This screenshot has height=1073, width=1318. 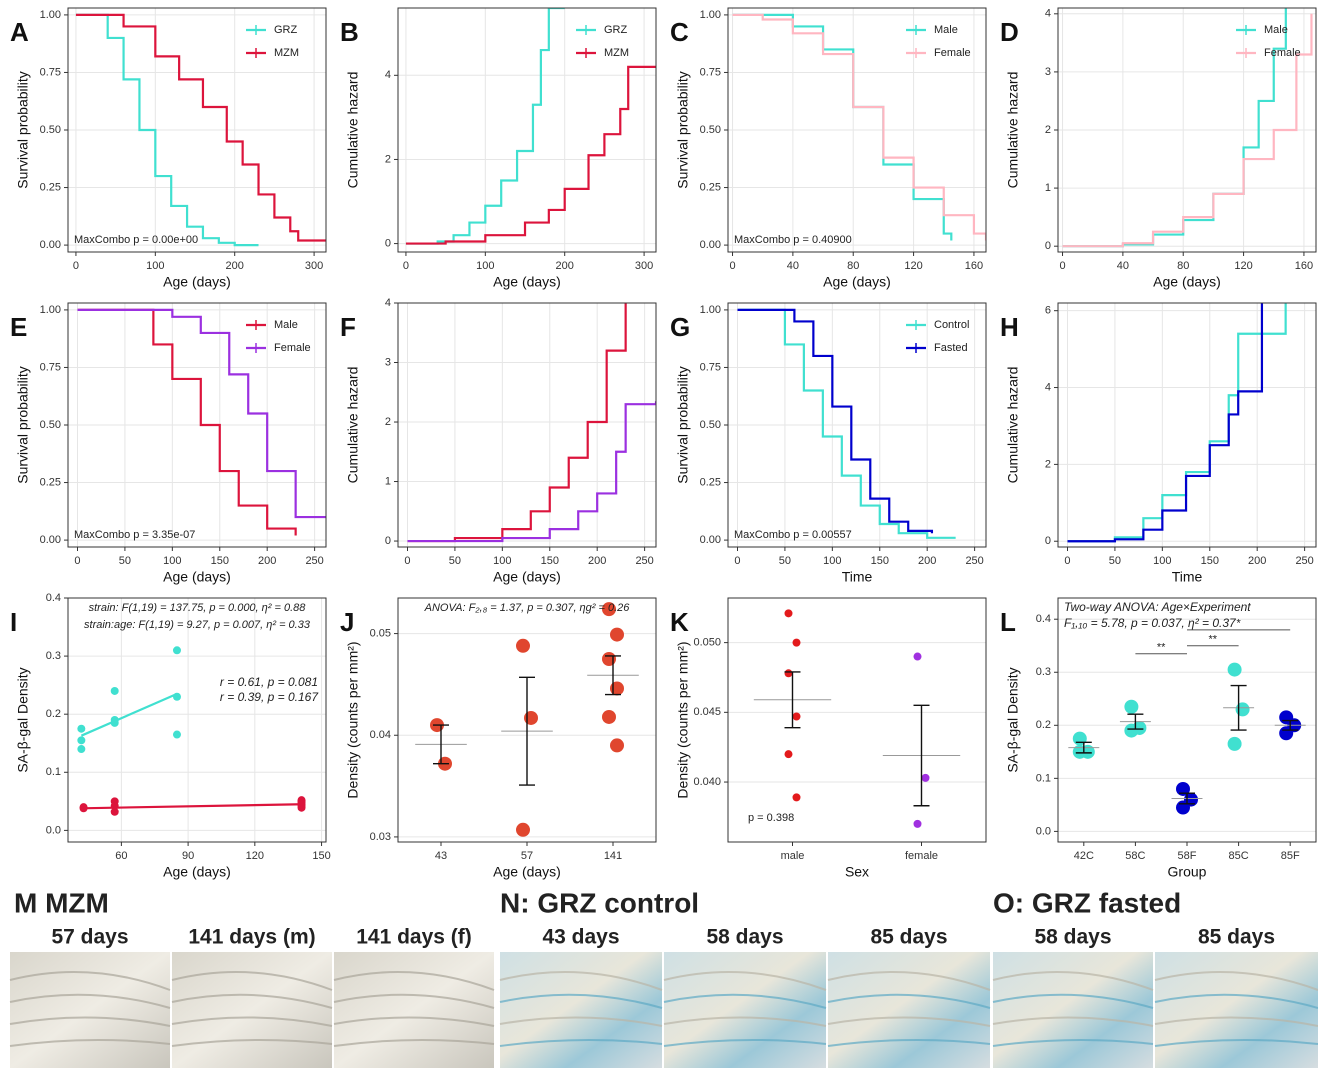 What do you see at coordinates (269, 697) in the screenshot?
I see `annotation: r = 0.39, p = 0.167` at bounding box center [269, 697].